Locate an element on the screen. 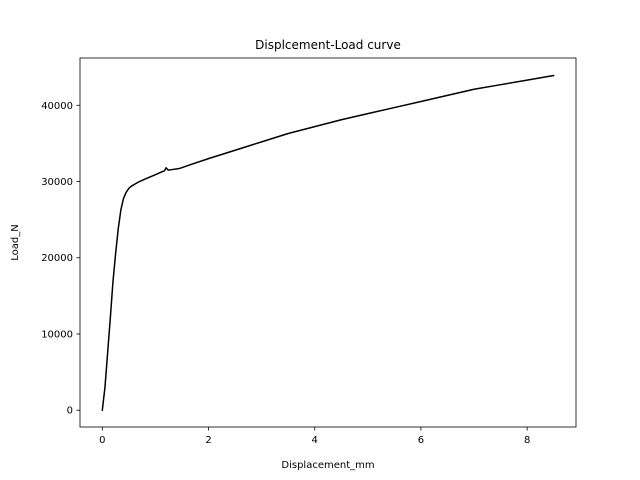 This screenshot has width=640, height=480. x-tick-label: 0 is located at coordinates (102, 440).